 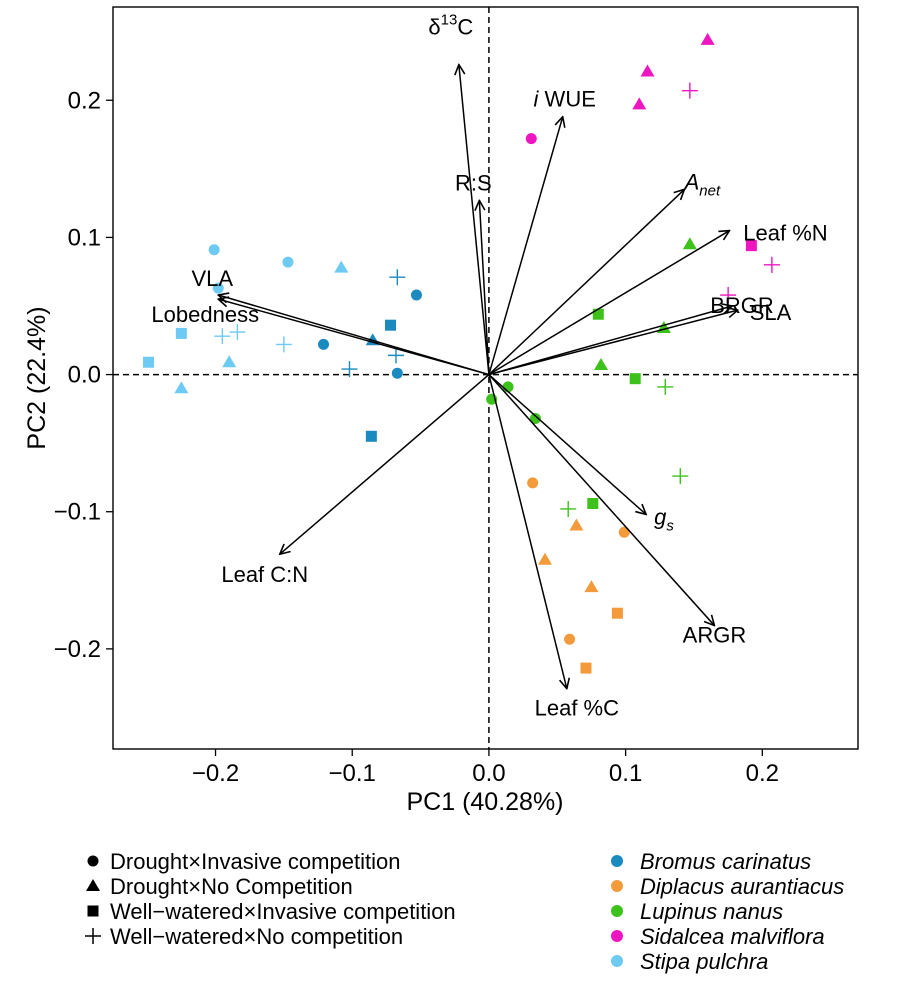 I want to click on loading-label: VLA, so click(x=212, y=278).